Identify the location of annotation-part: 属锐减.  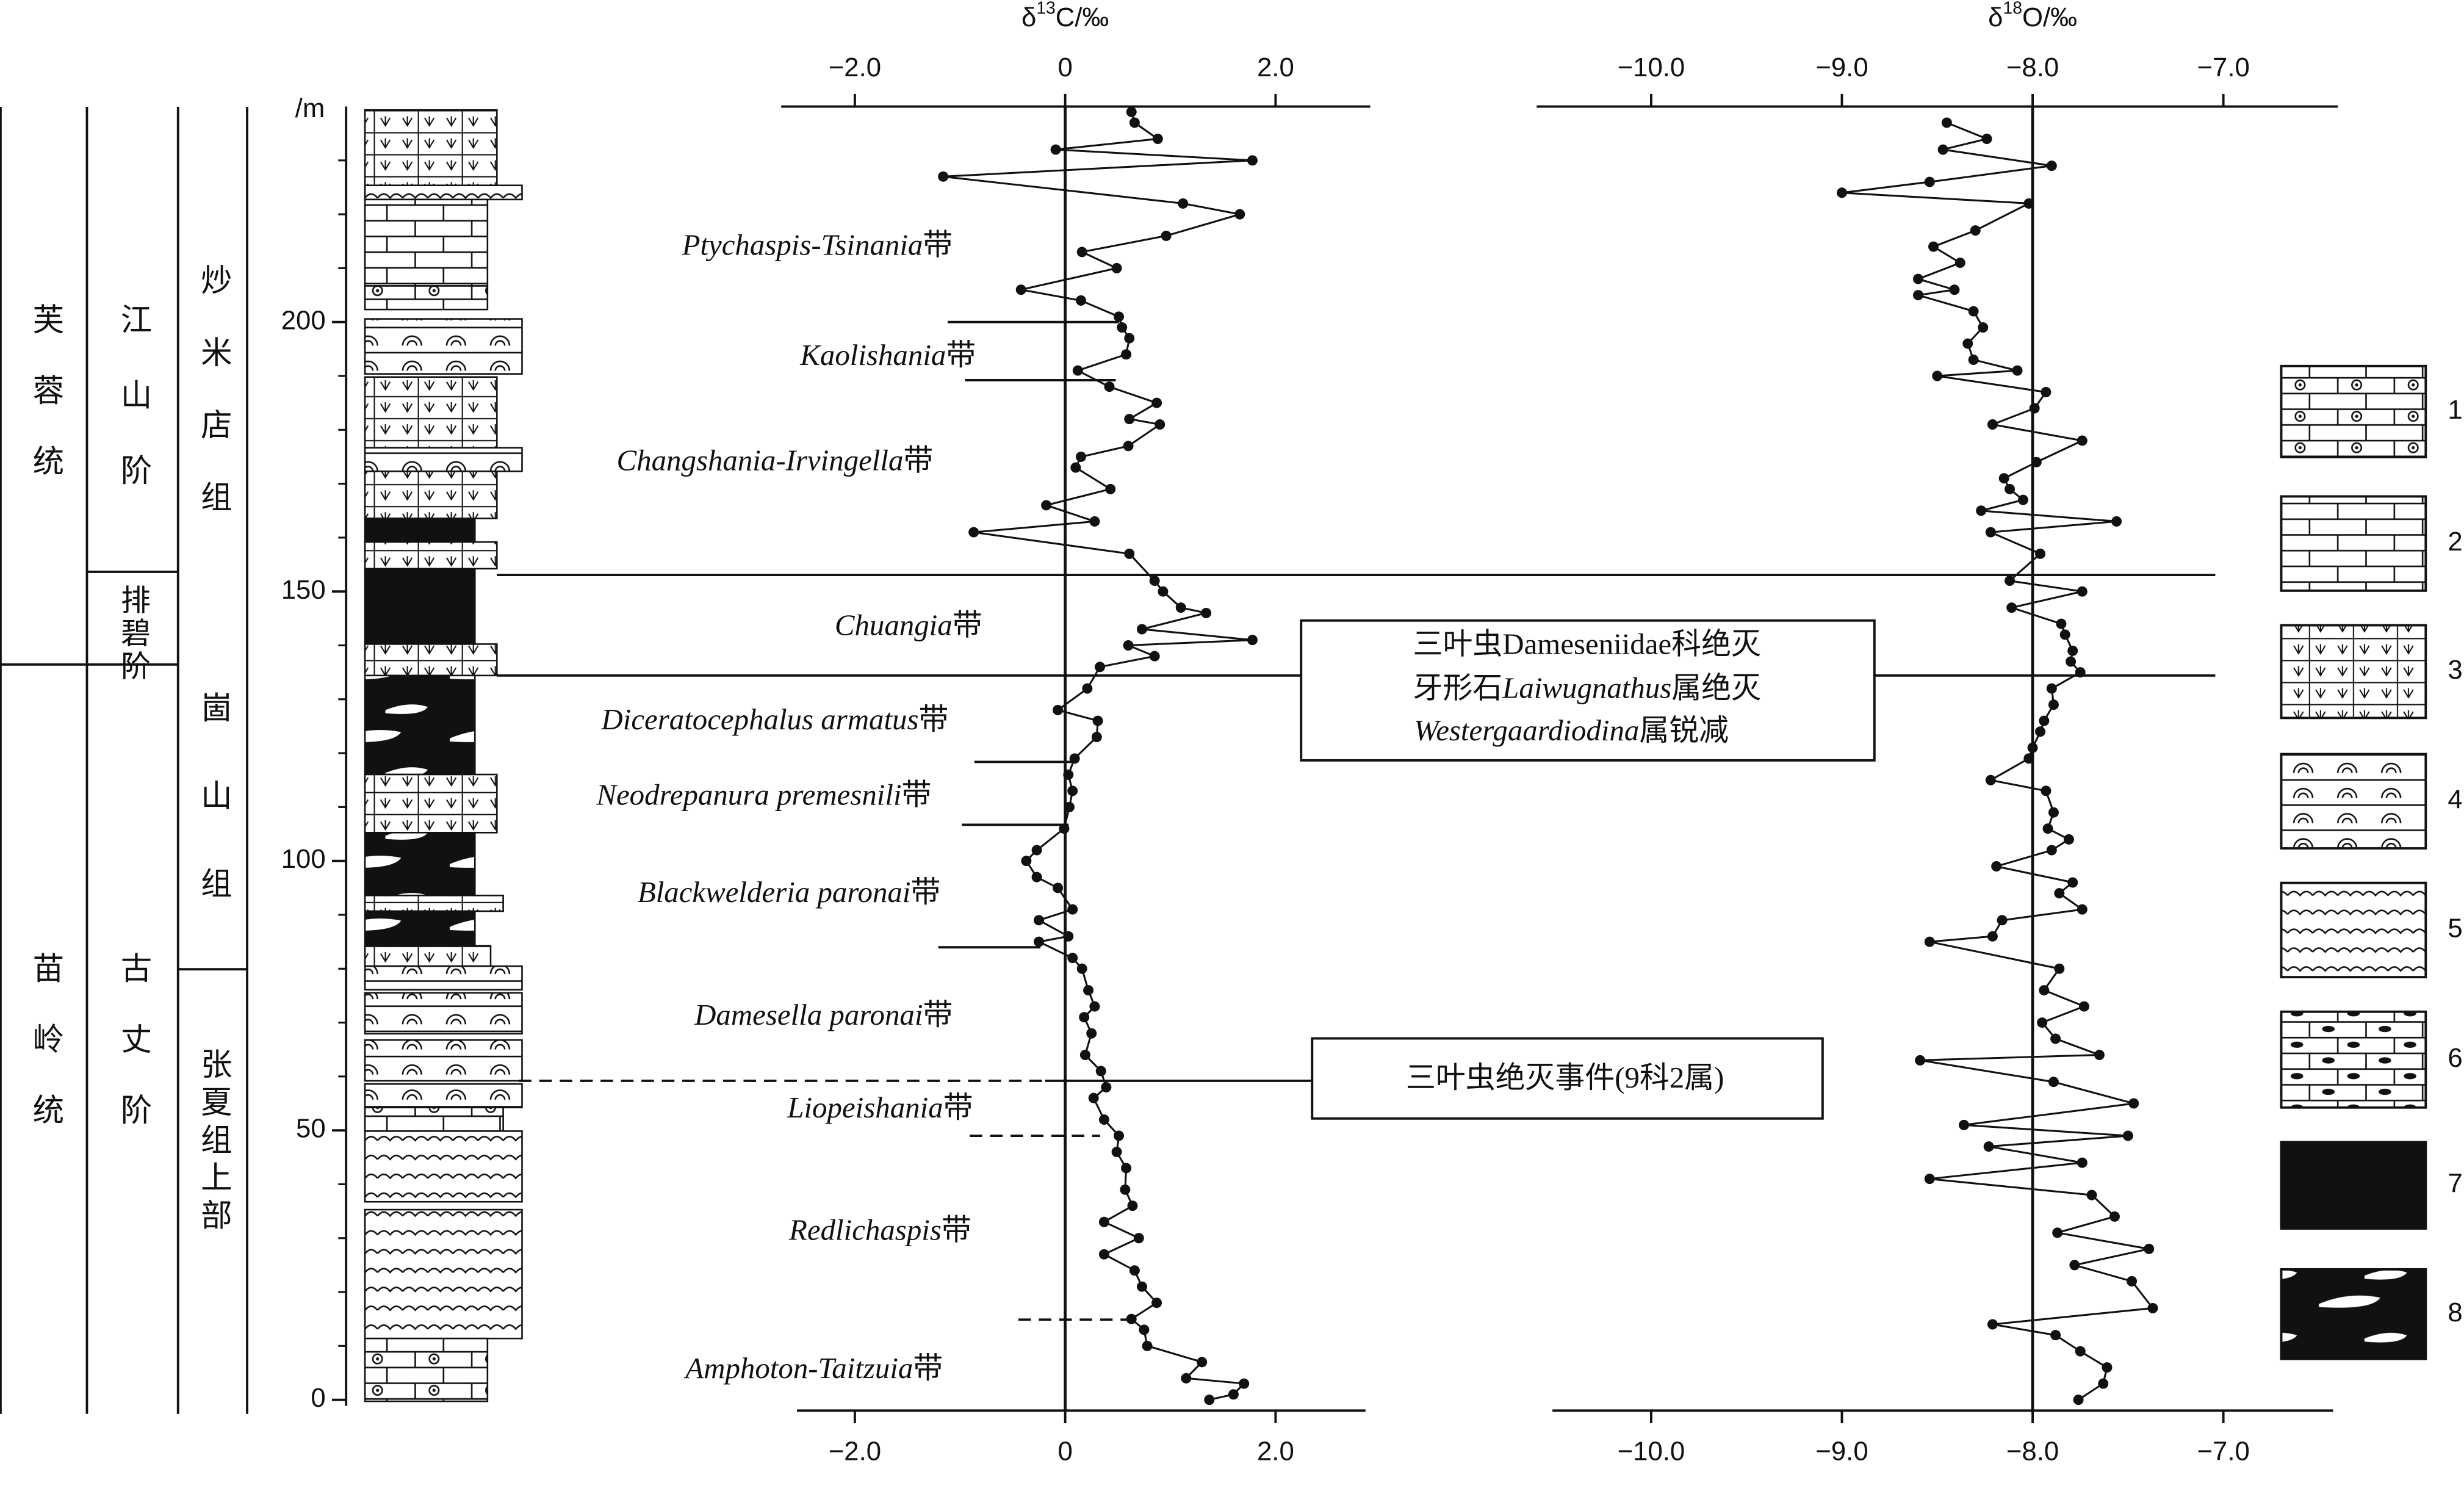
(1684, 730).